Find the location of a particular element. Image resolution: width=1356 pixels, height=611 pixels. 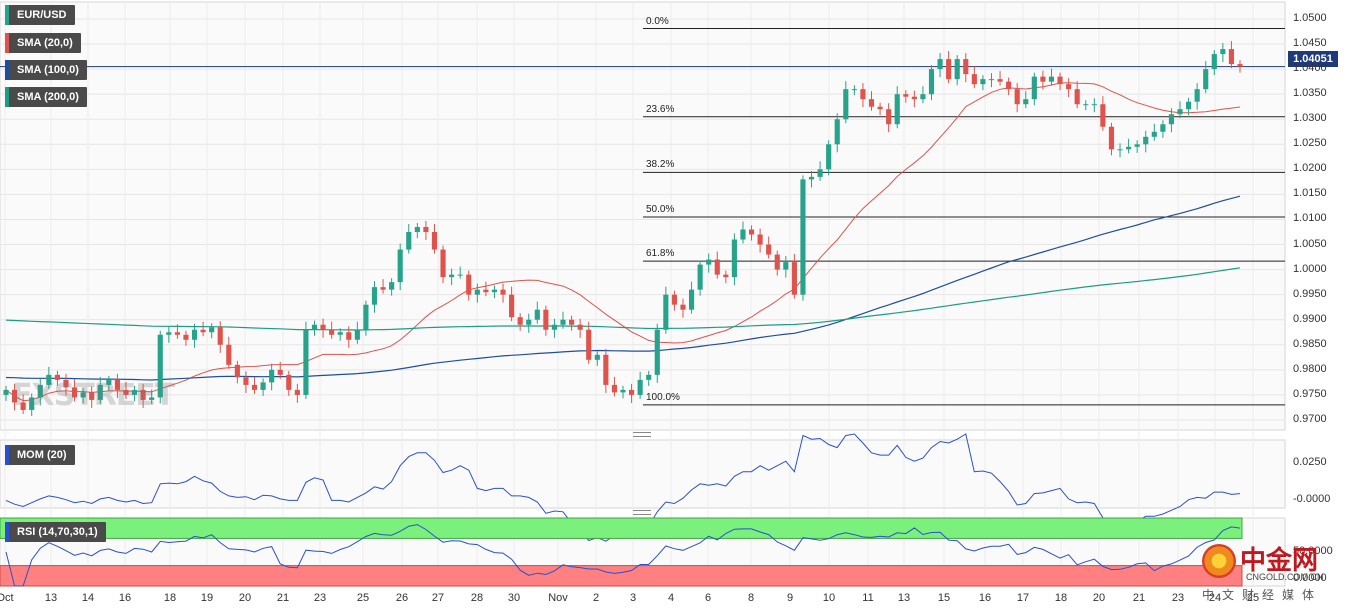

y-tick-label: 1.0300 is located at coordinates (1310, 118).